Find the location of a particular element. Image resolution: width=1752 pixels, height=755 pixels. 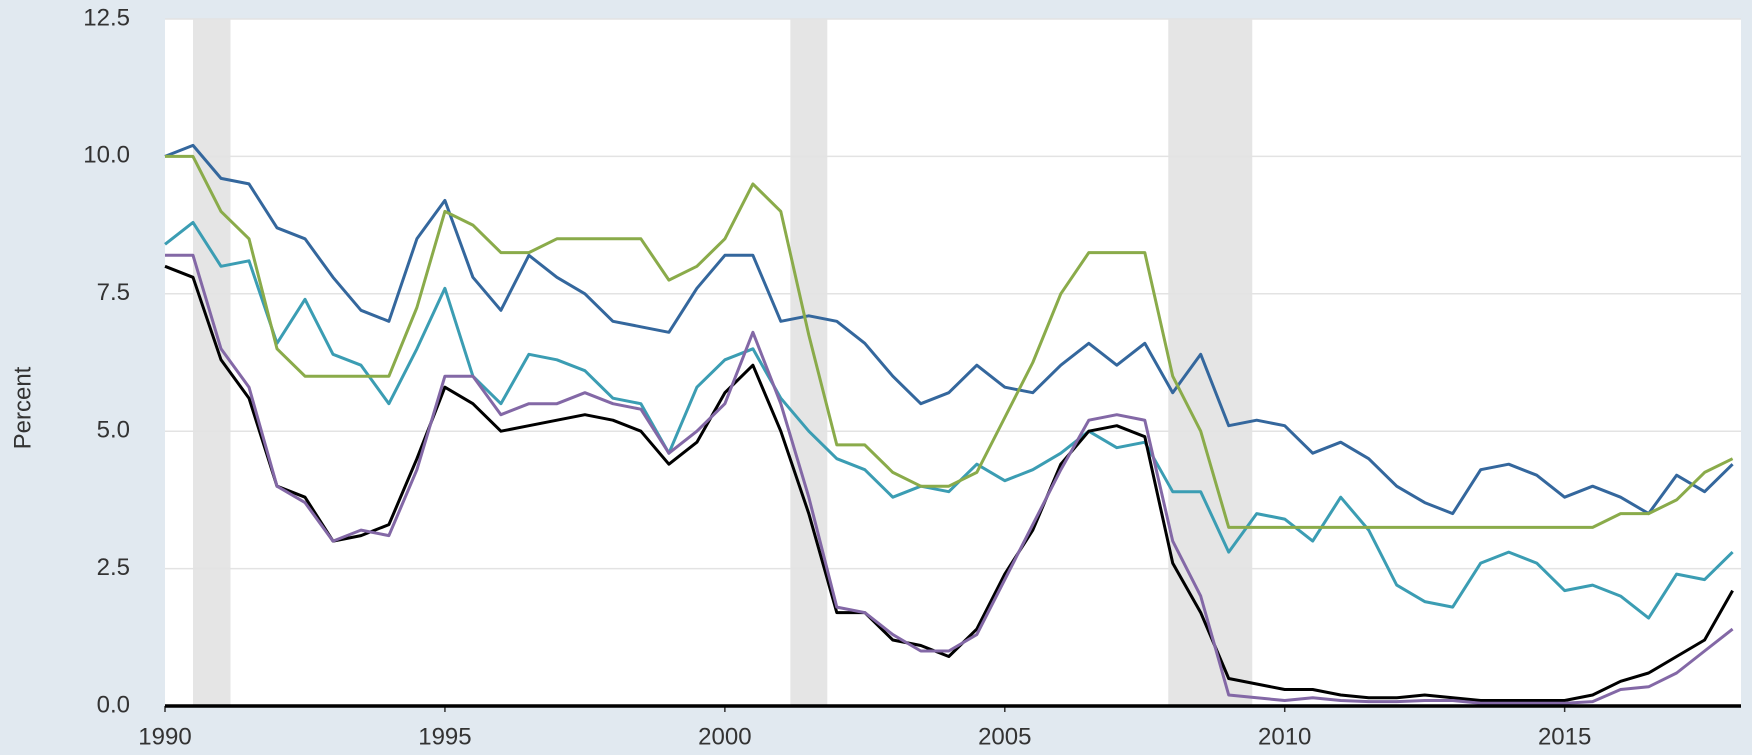

y-tick-label: 2.5 is located at coordinates (113, 567).